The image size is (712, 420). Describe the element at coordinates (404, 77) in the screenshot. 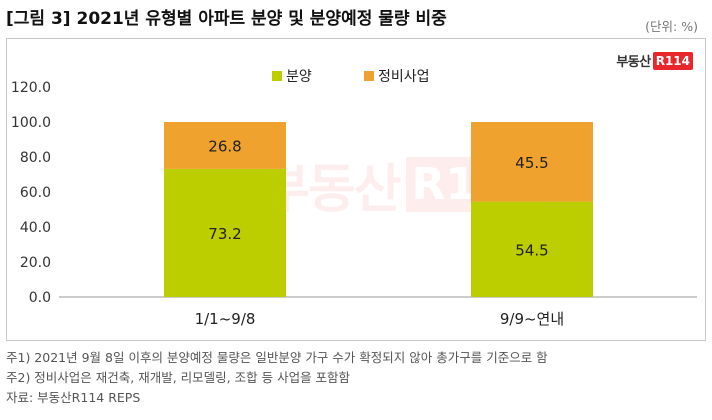

I see `legend-label-jeongbi: 정비사업` at that location.